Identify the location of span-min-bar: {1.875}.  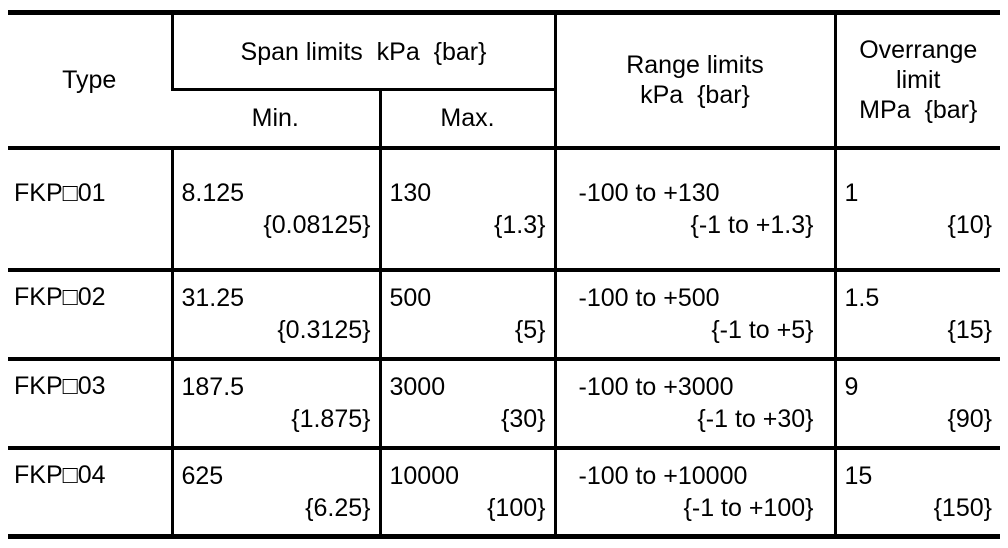
(331, 419).